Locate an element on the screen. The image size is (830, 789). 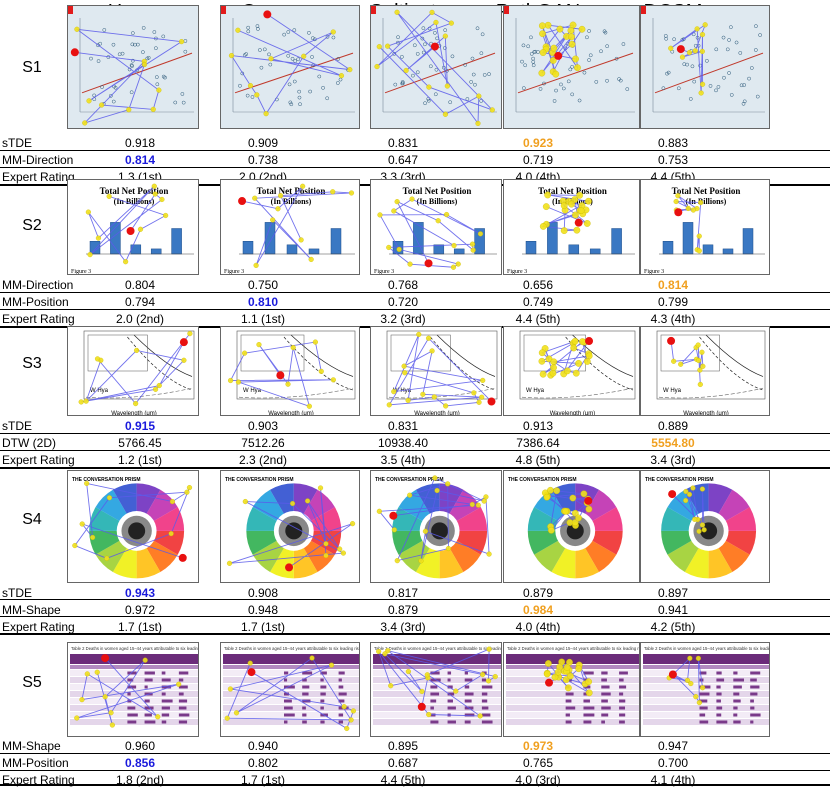
metric-value: 4.1 (4th) is located at coordinates (673, 780).